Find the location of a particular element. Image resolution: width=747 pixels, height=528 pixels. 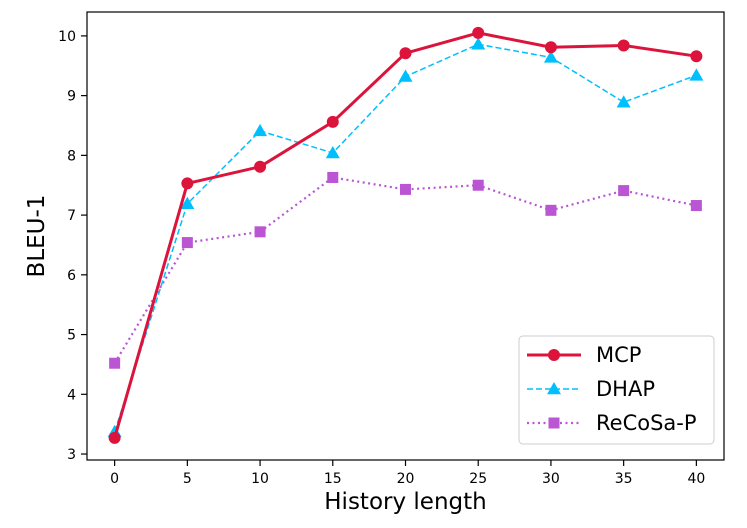

y-axis-ticks: 3 4 5 6 7 8 9 10 is located at coordinates (72, 246).